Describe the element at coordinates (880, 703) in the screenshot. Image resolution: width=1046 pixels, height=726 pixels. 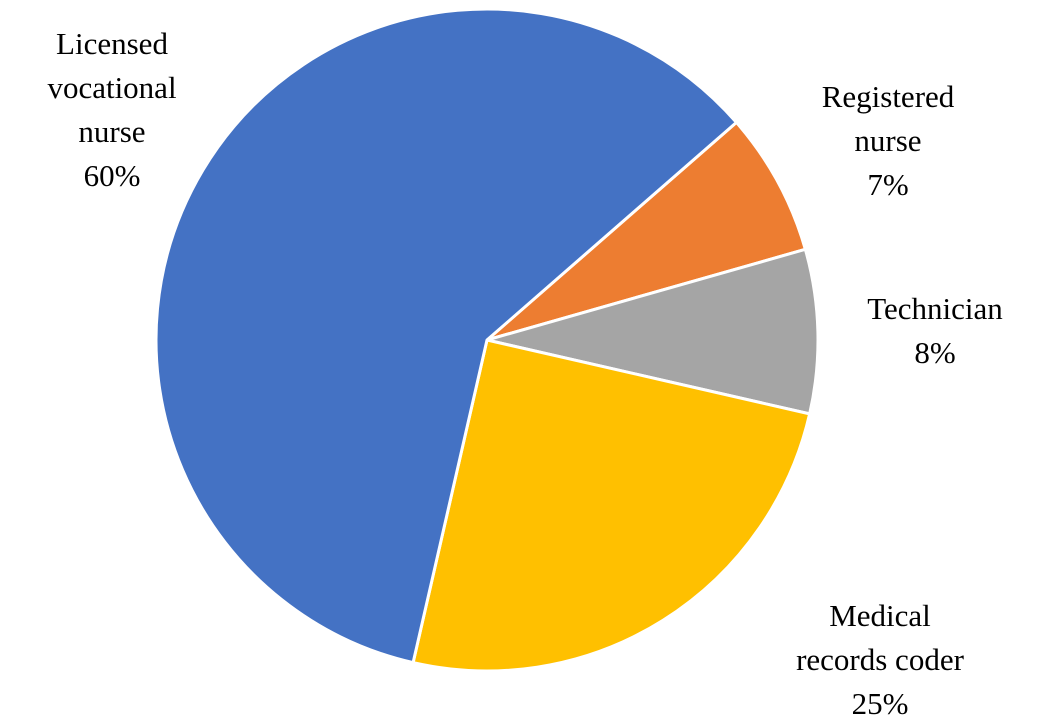
I see `value-label: 25%` at that location.